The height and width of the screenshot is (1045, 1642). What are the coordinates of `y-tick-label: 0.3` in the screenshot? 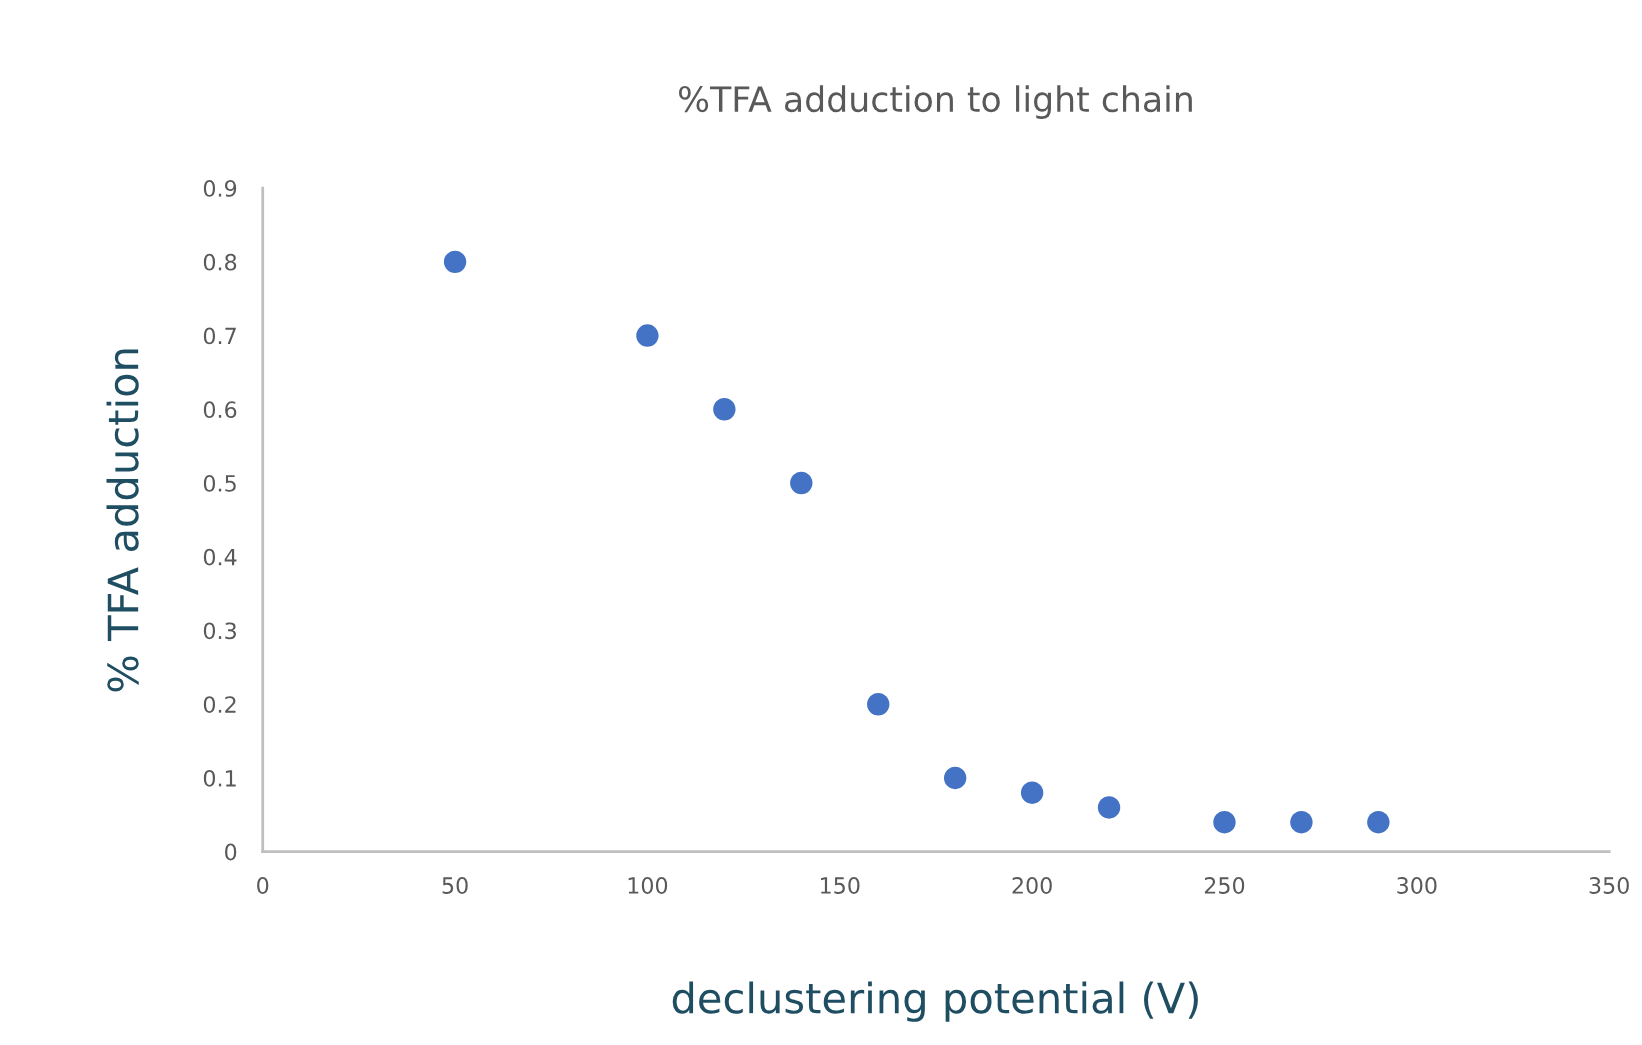 It's located at (219, 631).